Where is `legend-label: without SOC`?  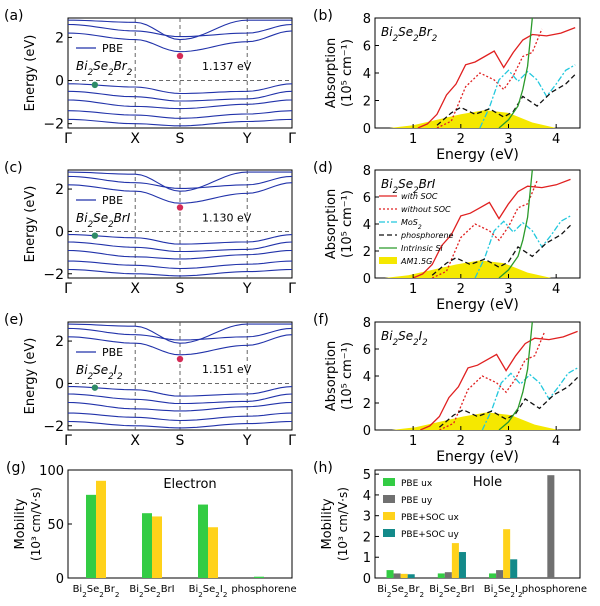 legend-label: without SOC is located at coordinates (426, 209).